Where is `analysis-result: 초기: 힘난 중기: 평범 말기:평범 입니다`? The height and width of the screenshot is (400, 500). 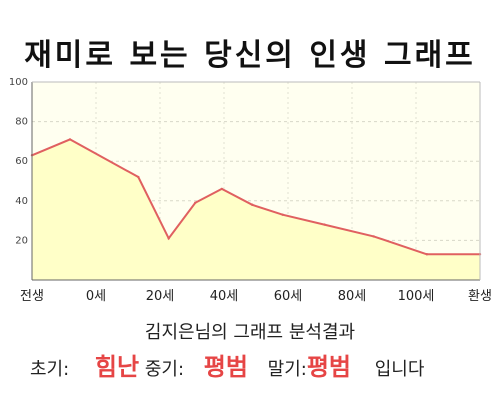
analysis-result: 초기: 힘난 중기: 평범 말기:평범 입니다 is located at coordinates (260, 364).